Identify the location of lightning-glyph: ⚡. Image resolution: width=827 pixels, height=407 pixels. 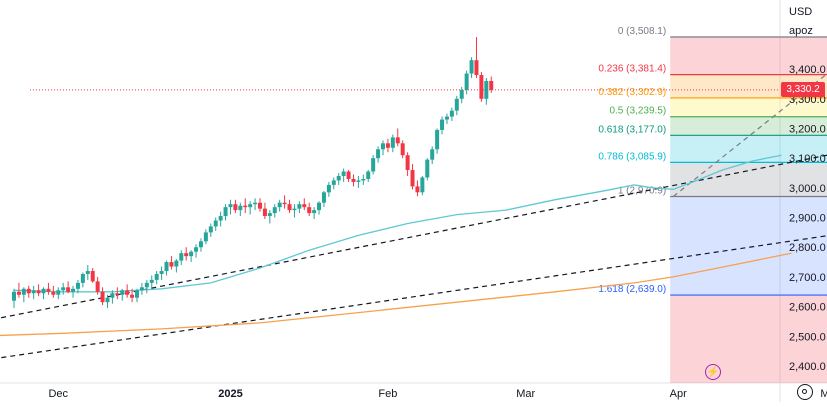
(713, 372).